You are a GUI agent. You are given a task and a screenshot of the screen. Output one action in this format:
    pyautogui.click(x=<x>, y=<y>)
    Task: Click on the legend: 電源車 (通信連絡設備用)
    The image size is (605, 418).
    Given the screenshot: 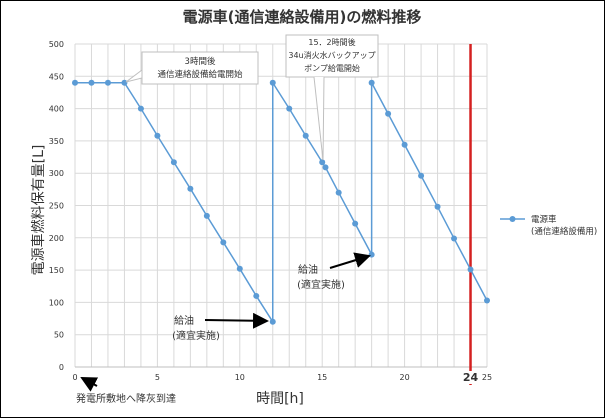 What is the action you would take?
    pyautogui.click(x=548, y=225)
    